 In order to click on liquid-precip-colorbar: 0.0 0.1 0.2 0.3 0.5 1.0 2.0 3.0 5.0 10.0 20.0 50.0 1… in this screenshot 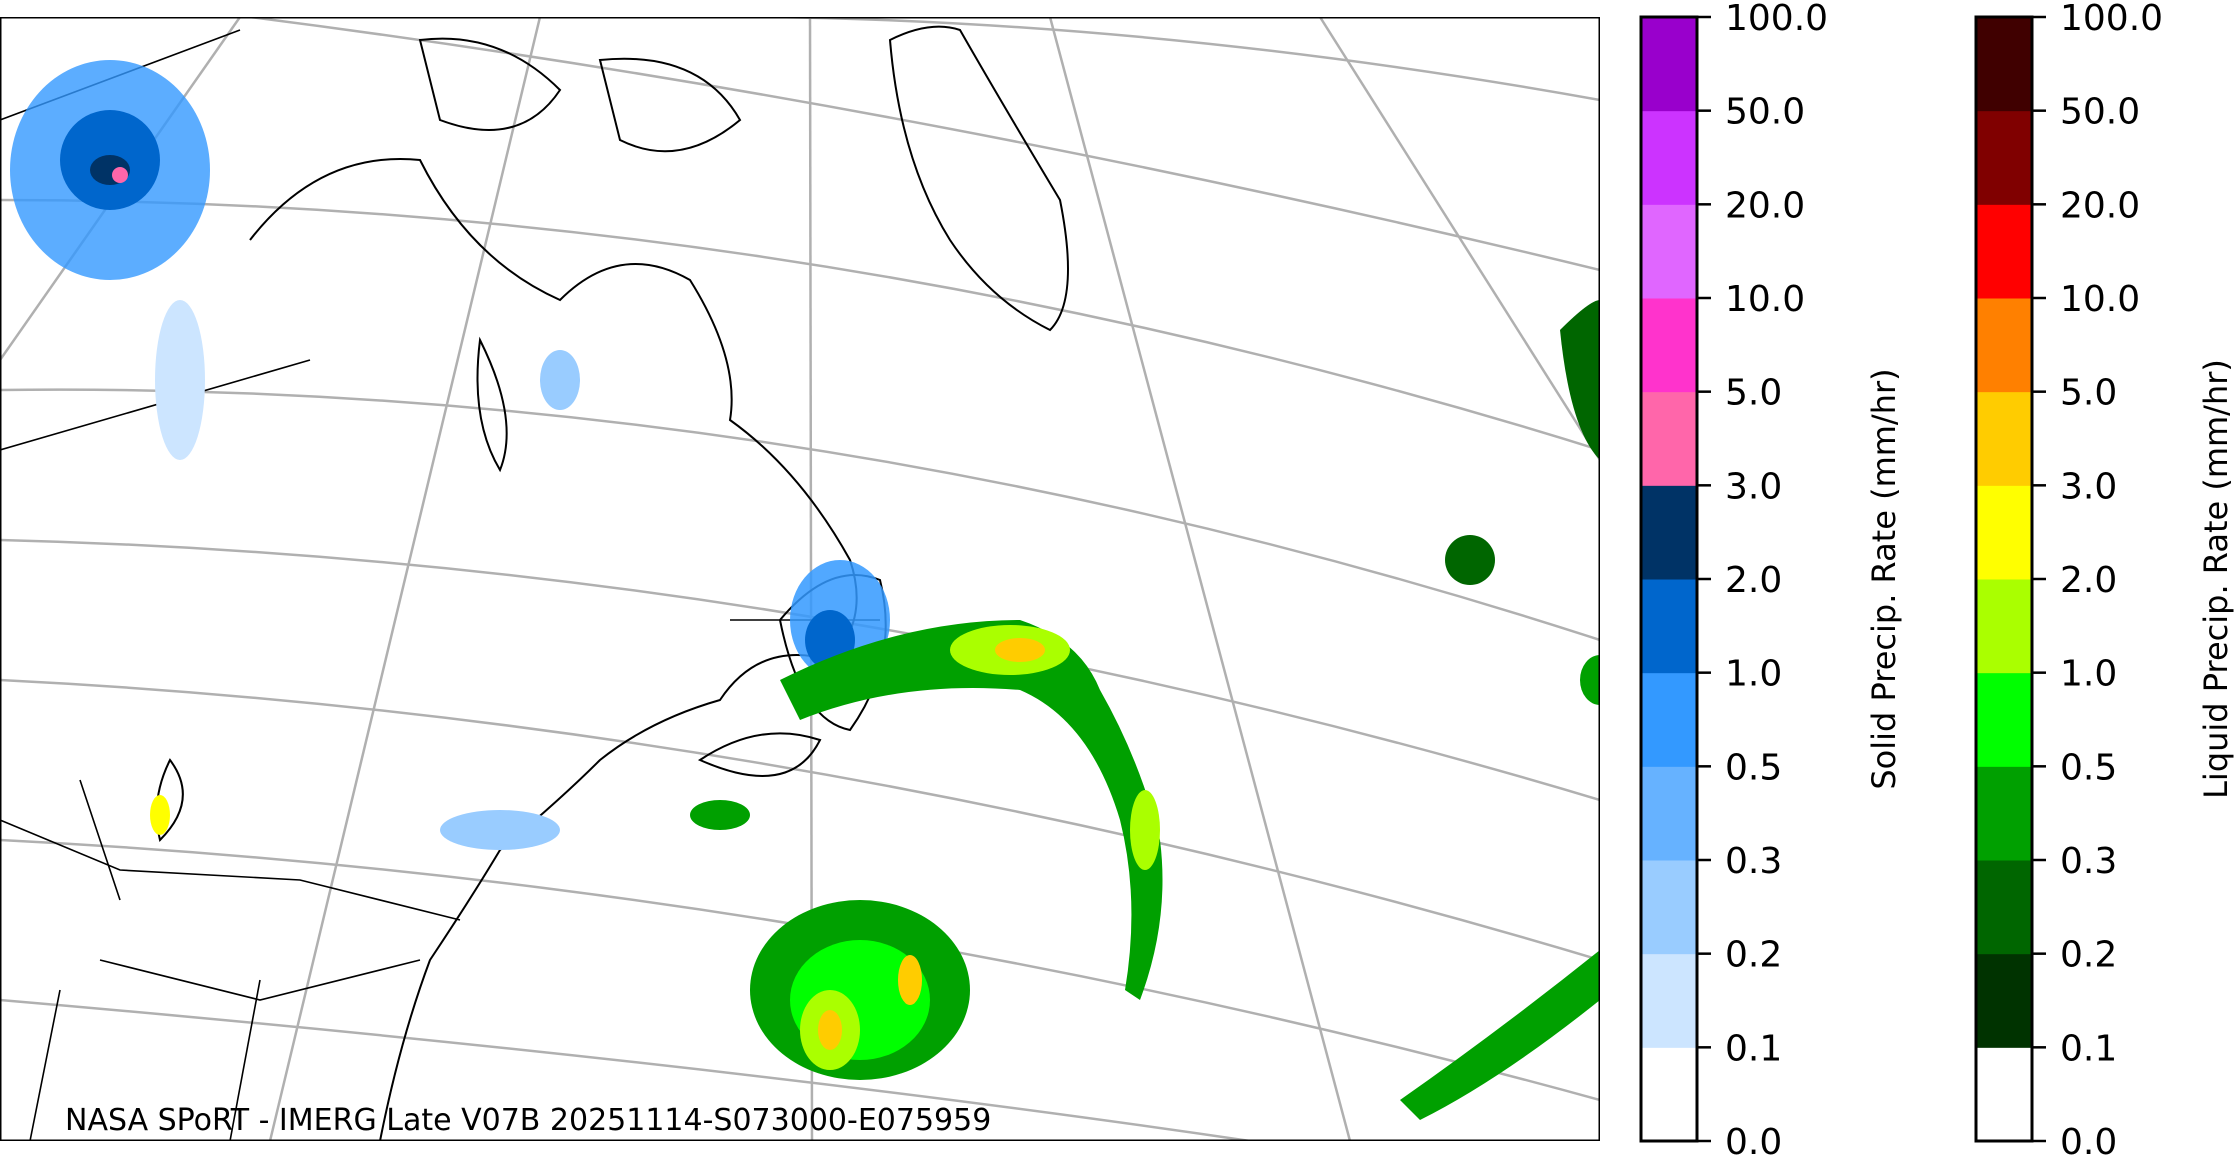, I will do `click(2068, 581)`.